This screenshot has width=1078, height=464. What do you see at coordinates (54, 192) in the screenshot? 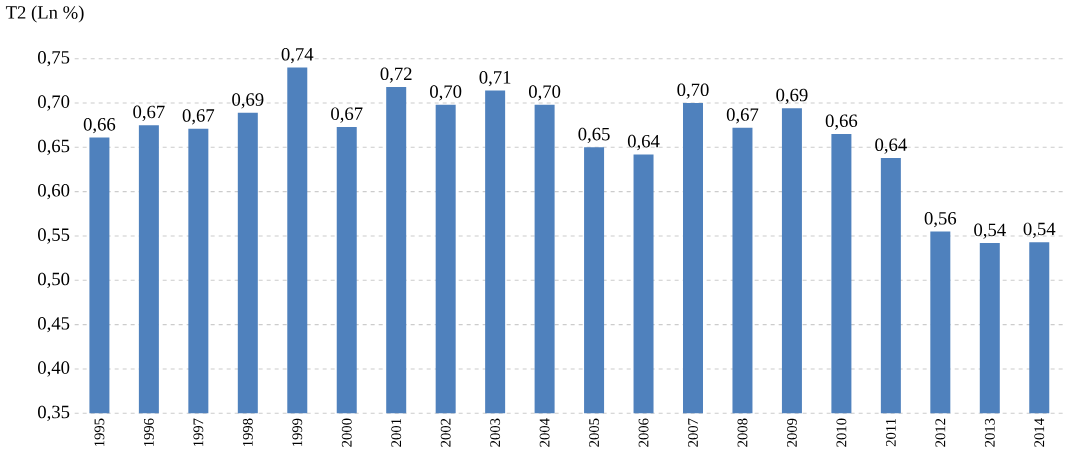
I see `y-tick-label: 0,60` at bounding box center [54, 192].